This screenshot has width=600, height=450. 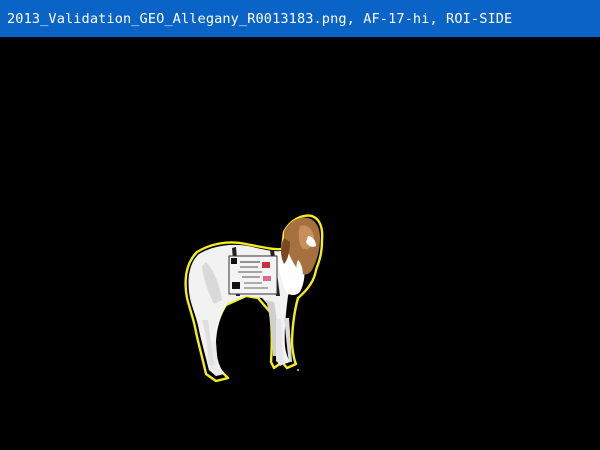 I want to click on goat-image, so click(x=254, y=296).